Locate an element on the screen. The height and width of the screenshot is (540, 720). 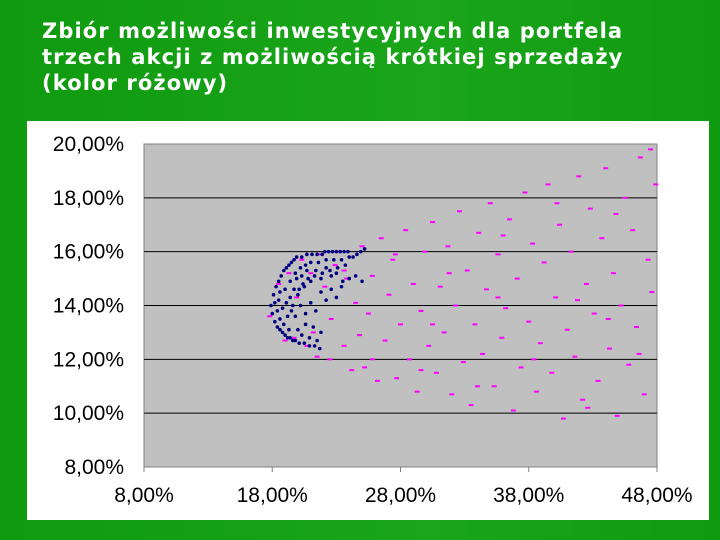
x-tick-label: 8,00% is located at coordinates (144, 495).